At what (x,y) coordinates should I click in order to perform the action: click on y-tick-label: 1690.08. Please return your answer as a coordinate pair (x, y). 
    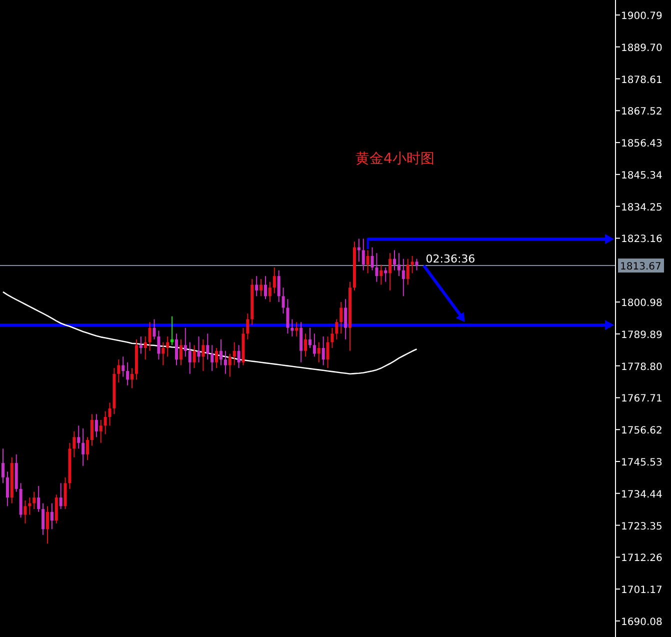
    Looking at the image, I should click on (641, 622).